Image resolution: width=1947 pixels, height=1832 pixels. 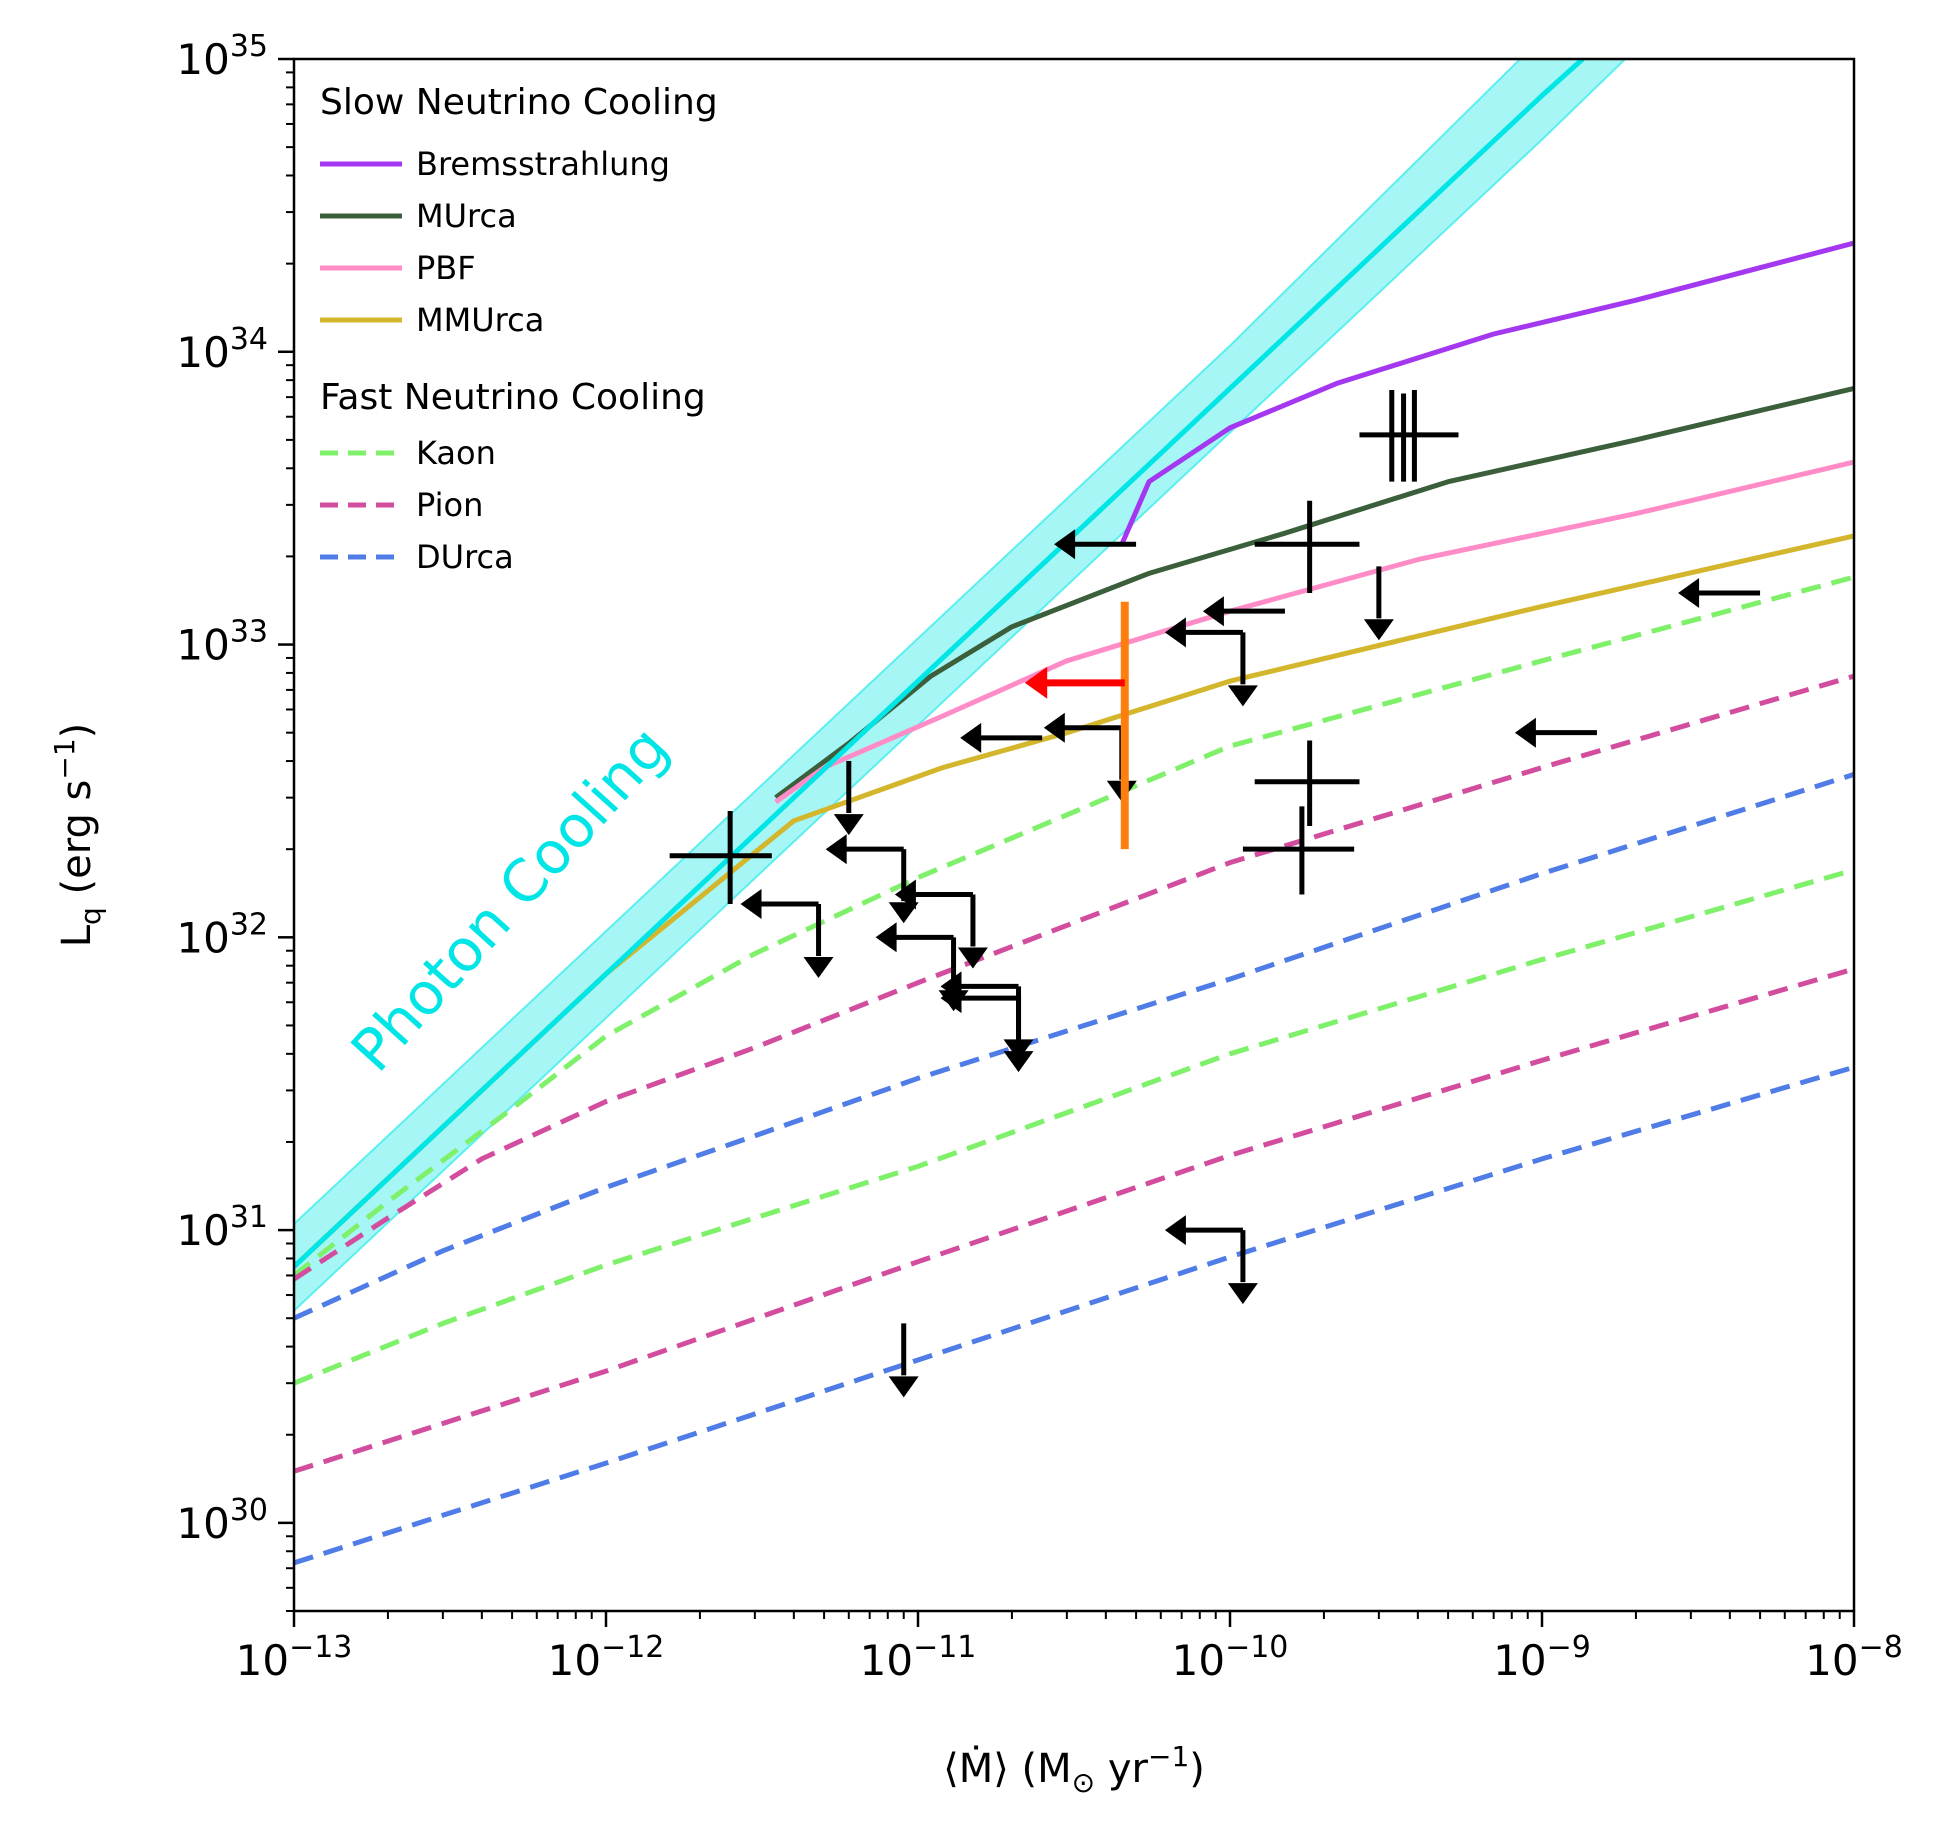 What do you see at coordinates (1314, 631) in the screenshot?
I see `series-line-pbf` at bounding box center [1314, 631].